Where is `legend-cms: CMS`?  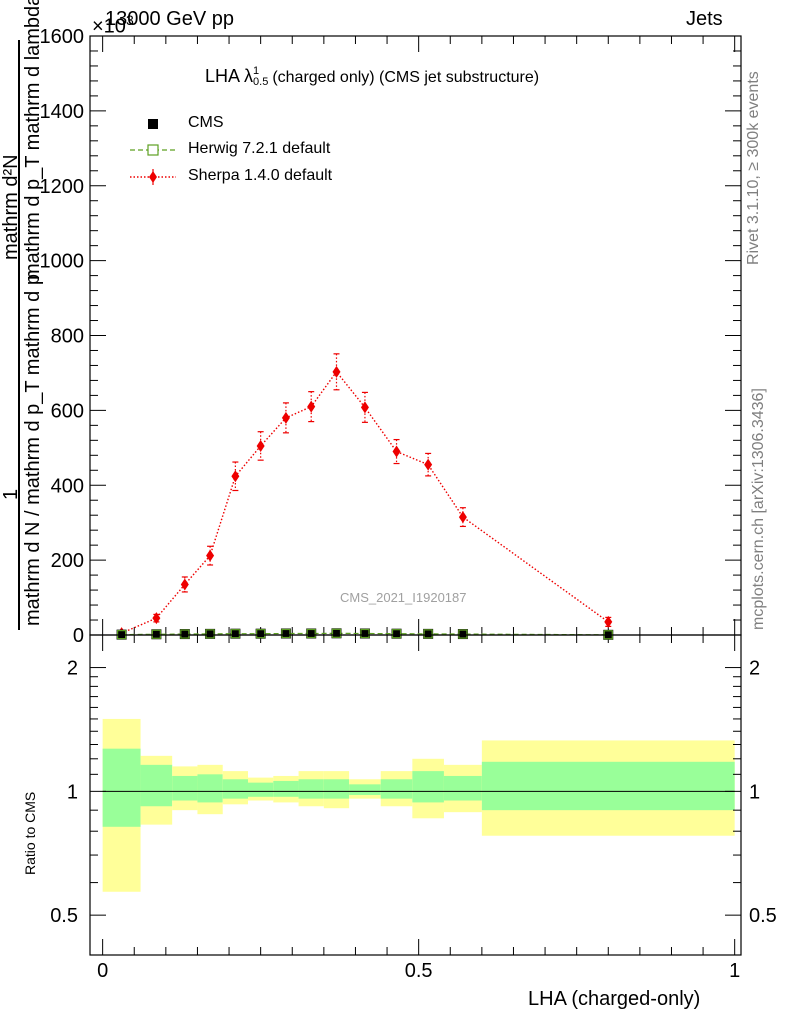 legend-cms: CMS is located at coordinates (206, 122).